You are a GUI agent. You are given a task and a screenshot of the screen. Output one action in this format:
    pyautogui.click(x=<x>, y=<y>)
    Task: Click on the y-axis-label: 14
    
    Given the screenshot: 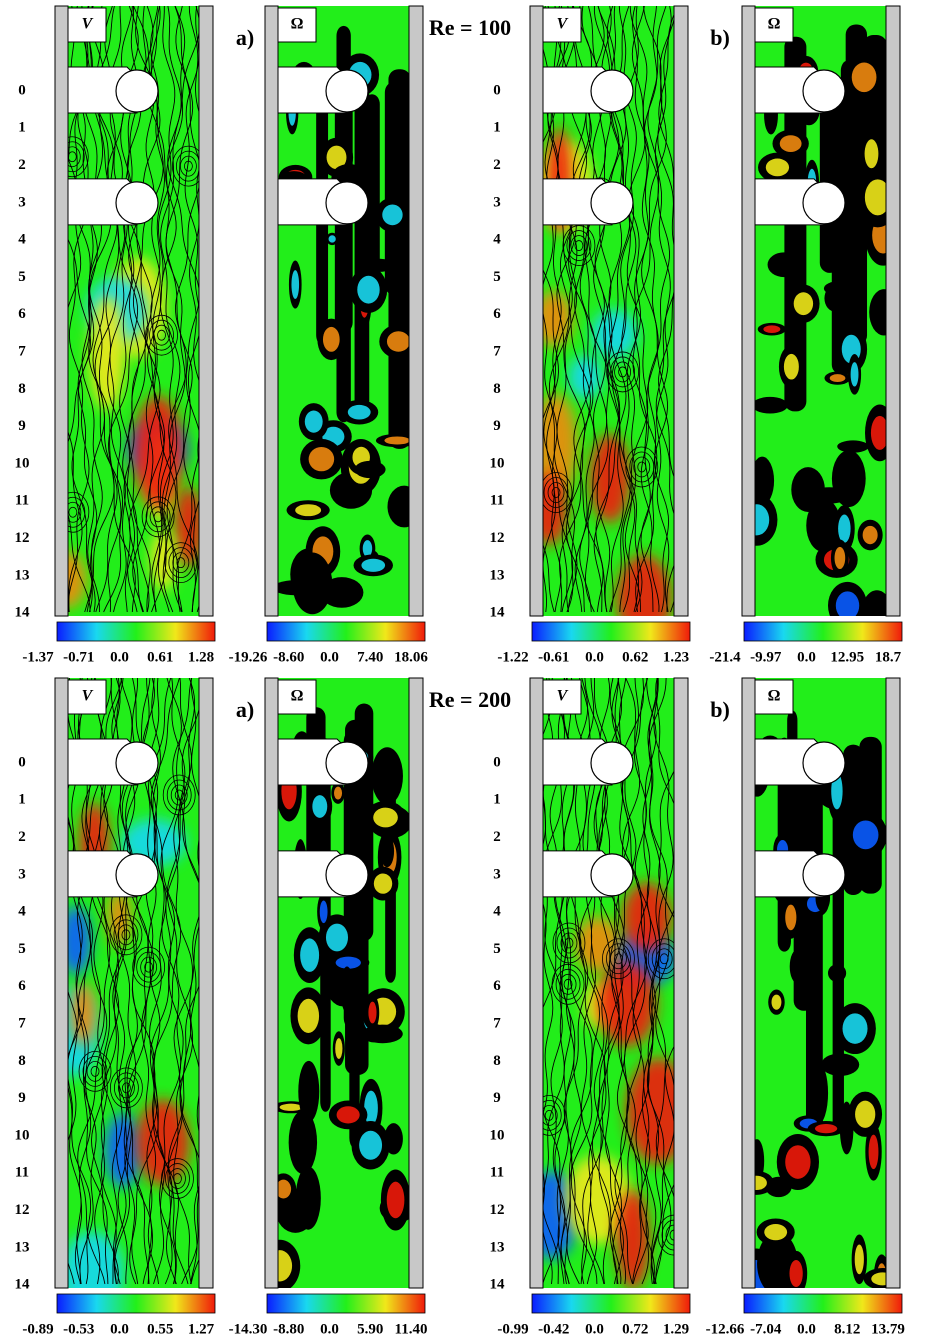 What is the action you would take?
    pyautogui.click(x=498, y=1285)
    